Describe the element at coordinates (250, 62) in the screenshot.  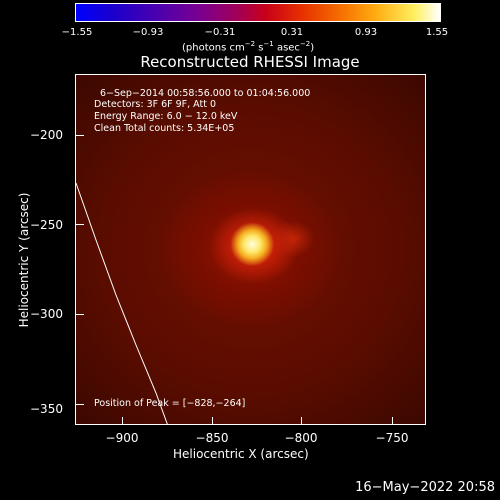
I see `plot-title: Reconstructed RHESSI Image` at that location.